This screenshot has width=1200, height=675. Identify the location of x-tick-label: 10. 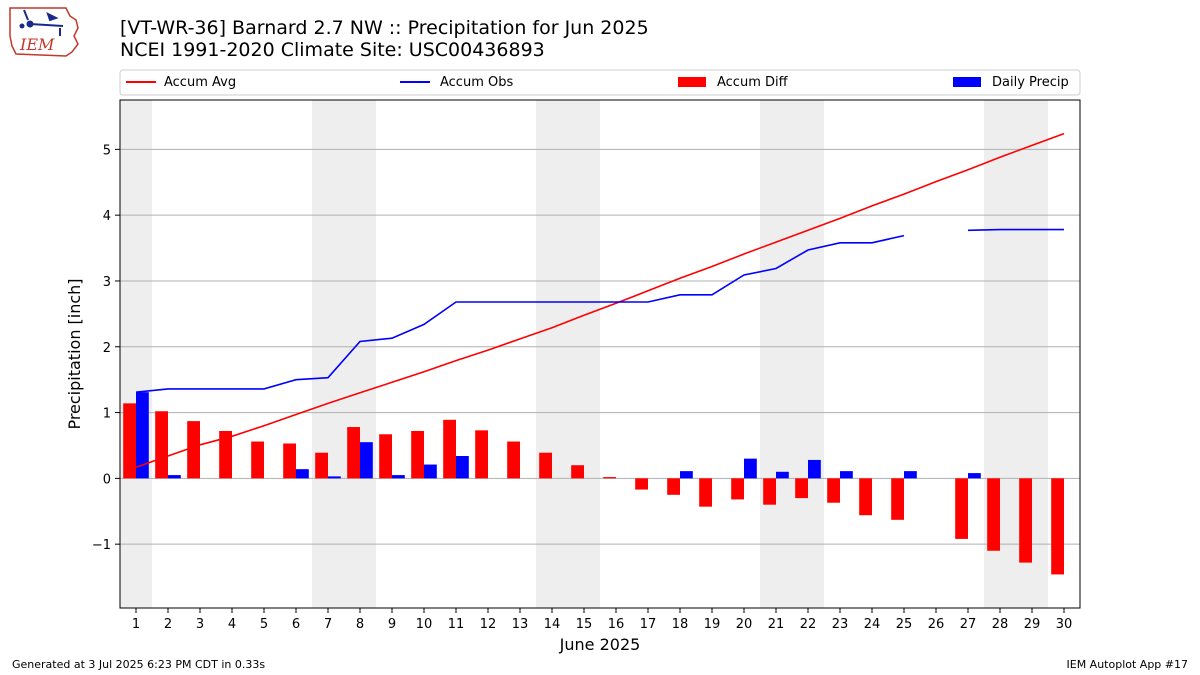
(424, 624).